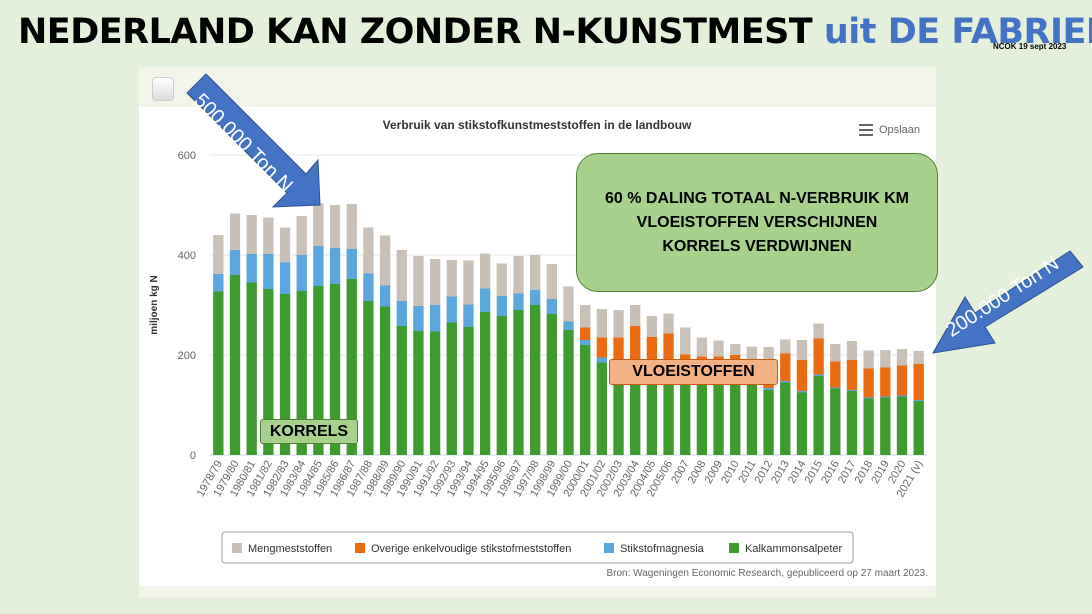 This screenshot has width=1092, height=614. Describe the element at coordinates (290, 549) in the screenshot. I see `legend-label: Mengmeststoffen` at that location.